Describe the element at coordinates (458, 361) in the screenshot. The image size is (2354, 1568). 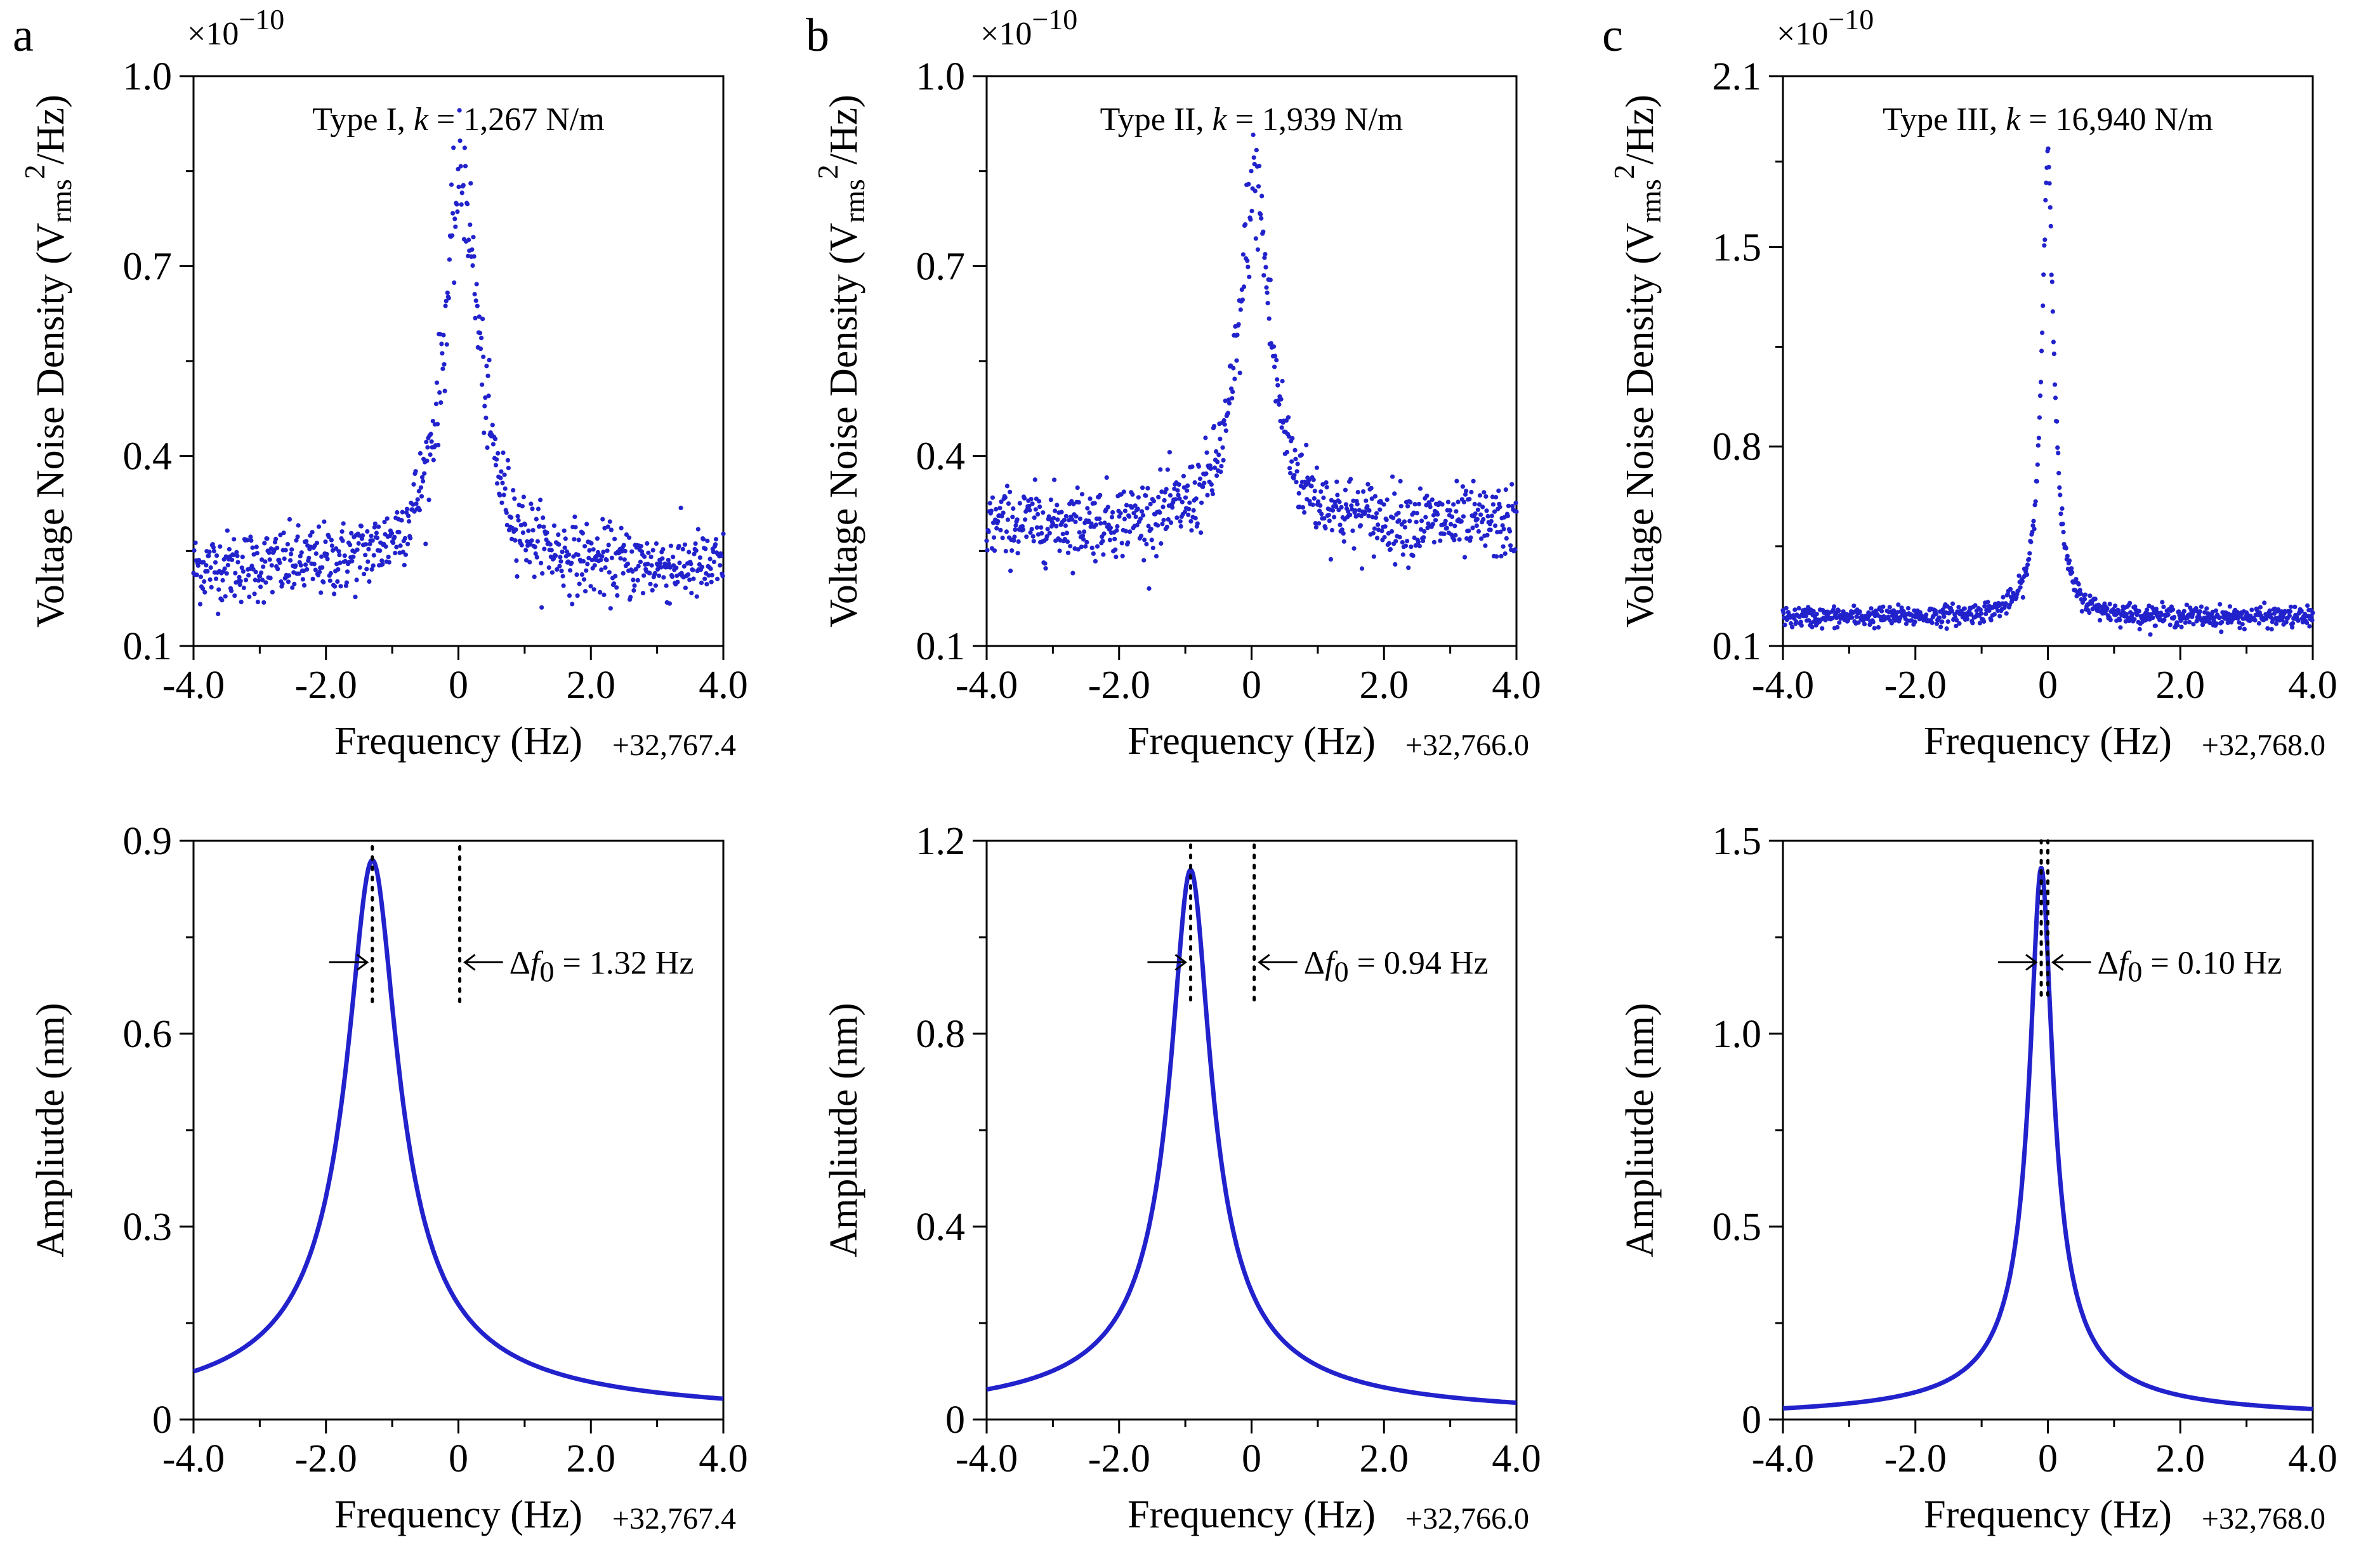
I see `plot-frame` at that location.